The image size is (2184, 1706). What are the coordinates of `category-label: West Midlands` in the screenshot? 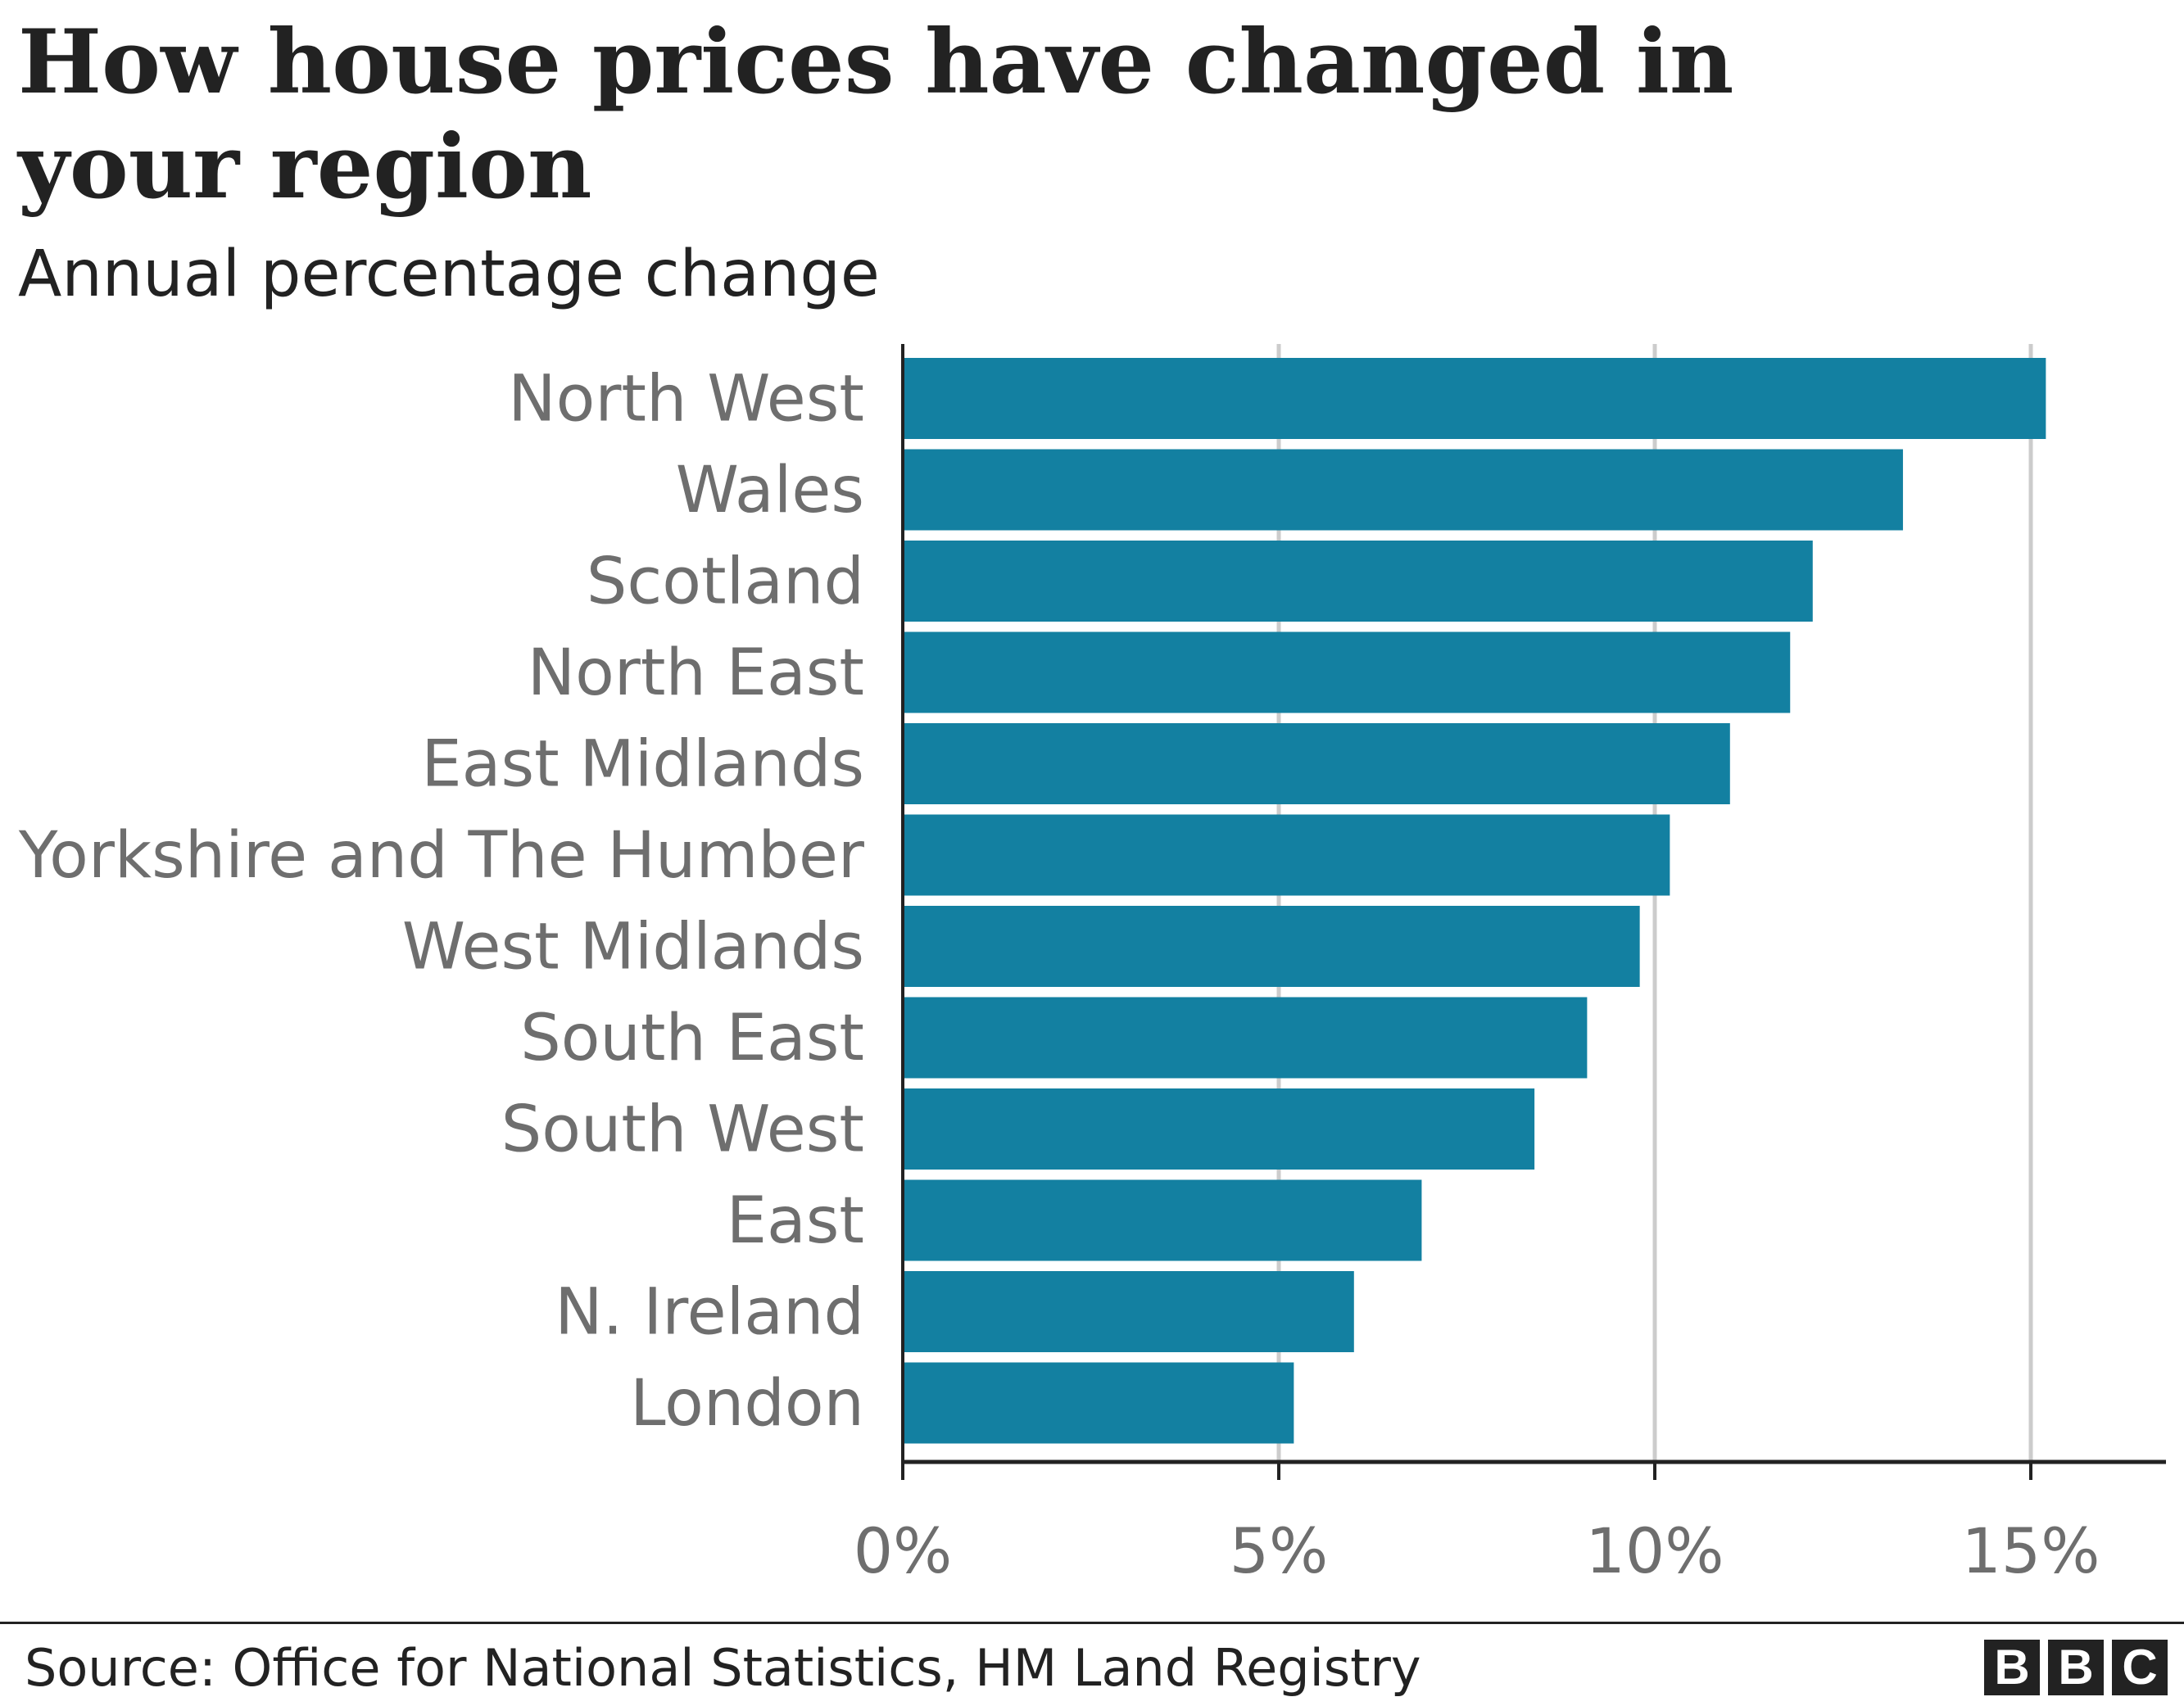 It's located at (633, 947).